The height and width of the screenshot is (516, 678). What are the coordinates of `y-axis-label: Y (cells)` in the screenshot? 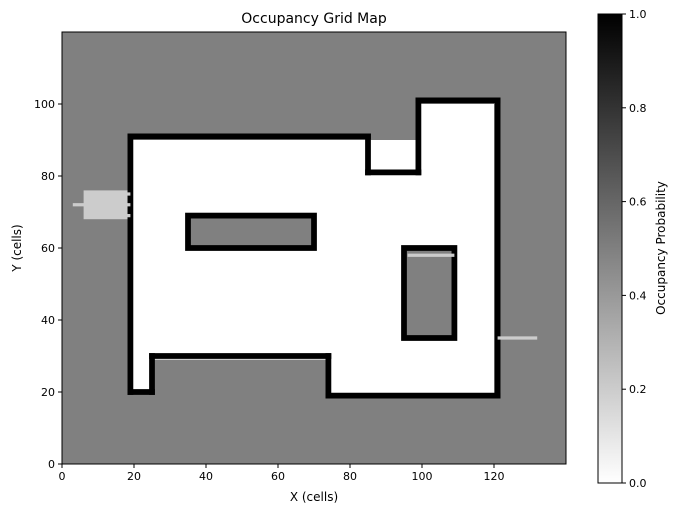 It's located at (17, 248).